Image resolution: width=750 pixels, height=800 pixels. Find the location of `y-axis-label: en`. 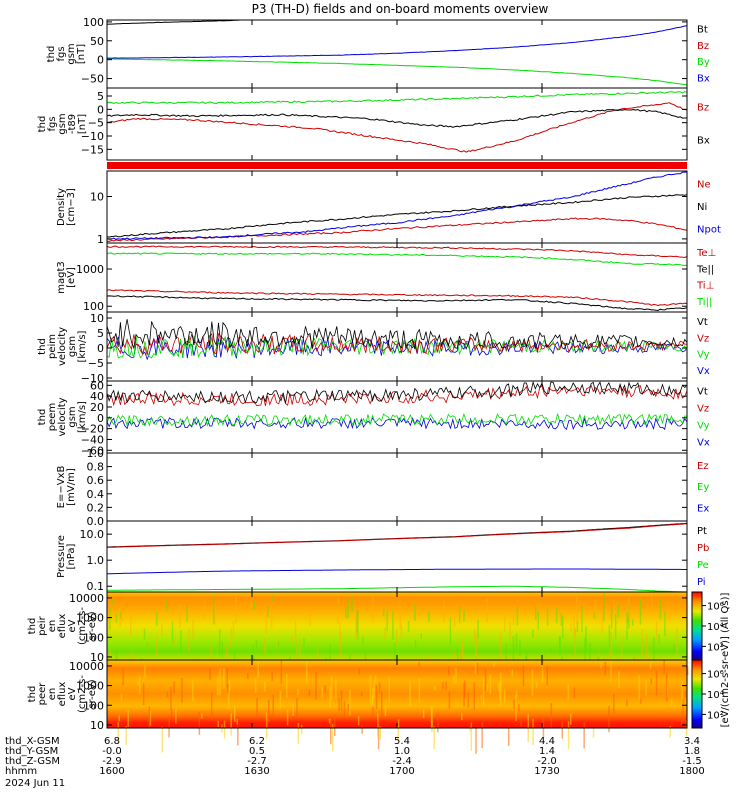

y-axis-label: en is located at coordinates (52, 694).